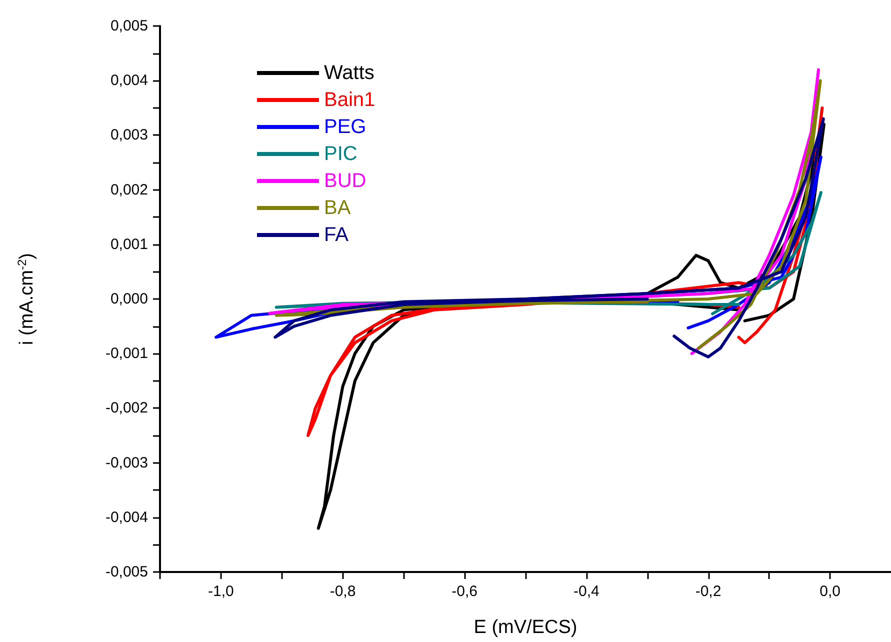 The image size is (891, 642). I want to click on legend-label: BA, so click(338, 208).